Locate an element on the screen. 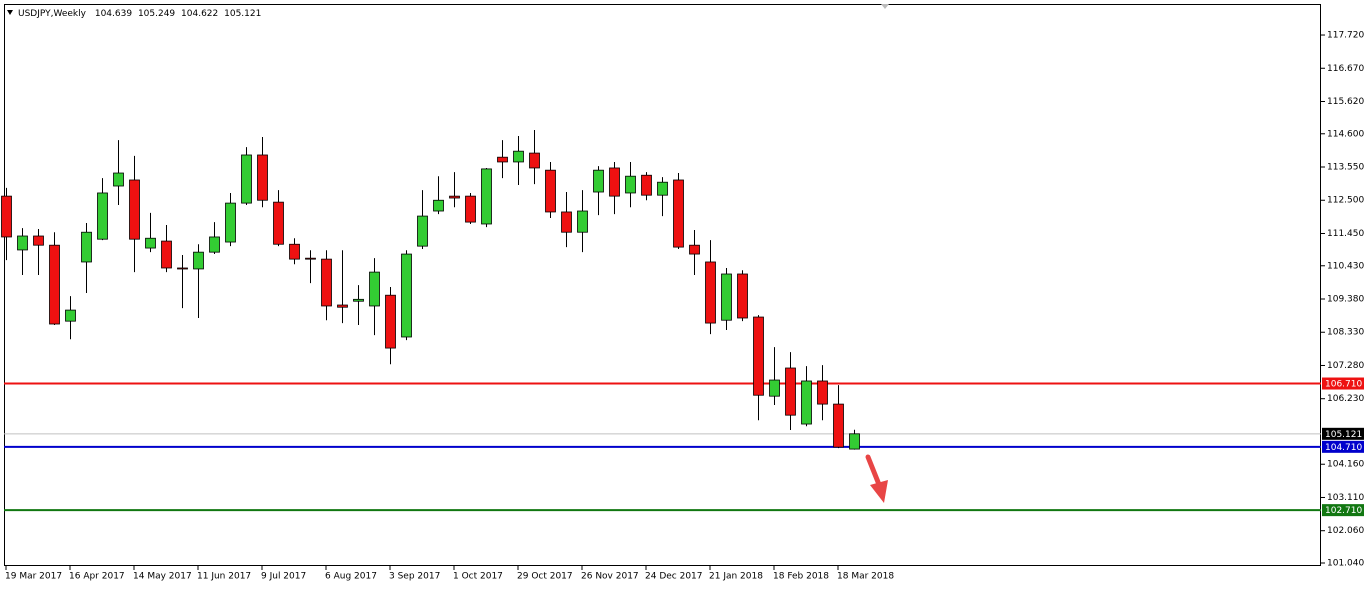 This screenshot has height=589, width=1366. y-tick-label: 115.620 is located at coordinates (1345, 102).